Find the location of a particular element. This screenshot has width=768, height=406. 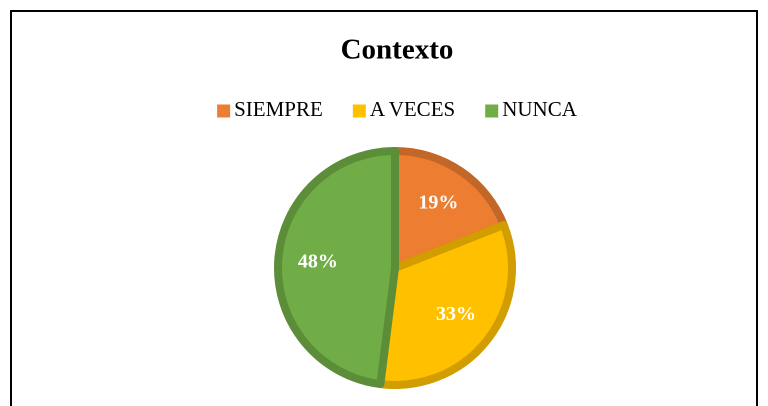

data-label: 33% is located at coordinates (456, 314).